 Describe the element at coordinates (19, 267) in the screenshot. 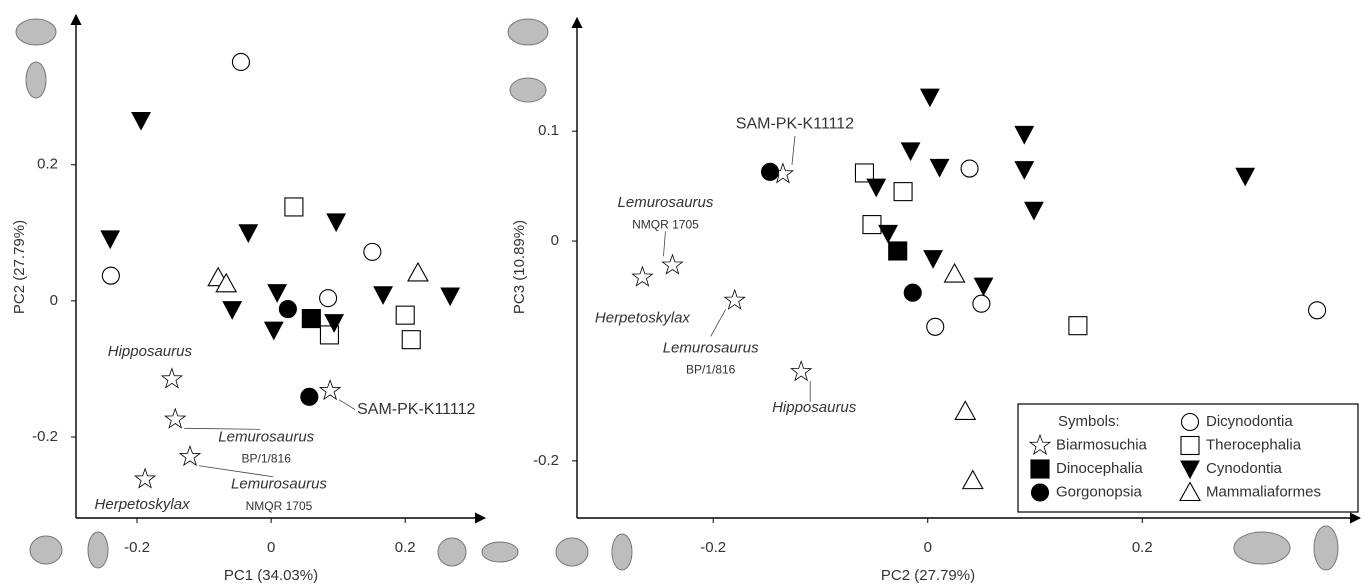

I see `y-axis-label: PC2 (27.79%)` at that location.